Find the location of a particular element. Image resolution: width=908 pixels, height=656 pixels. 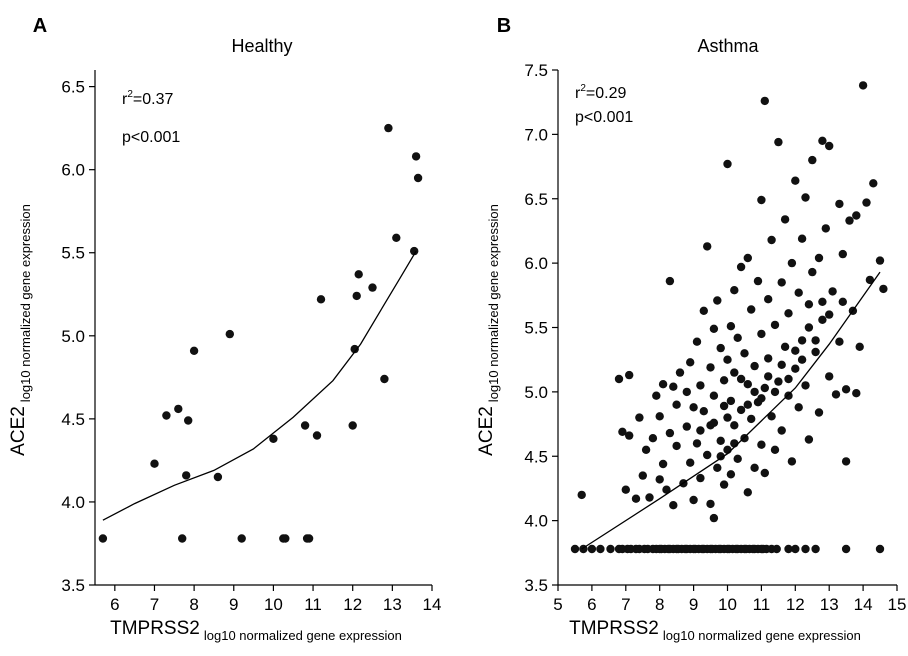

y-tick-label: 4.5 is located at coordinates (536, 456).